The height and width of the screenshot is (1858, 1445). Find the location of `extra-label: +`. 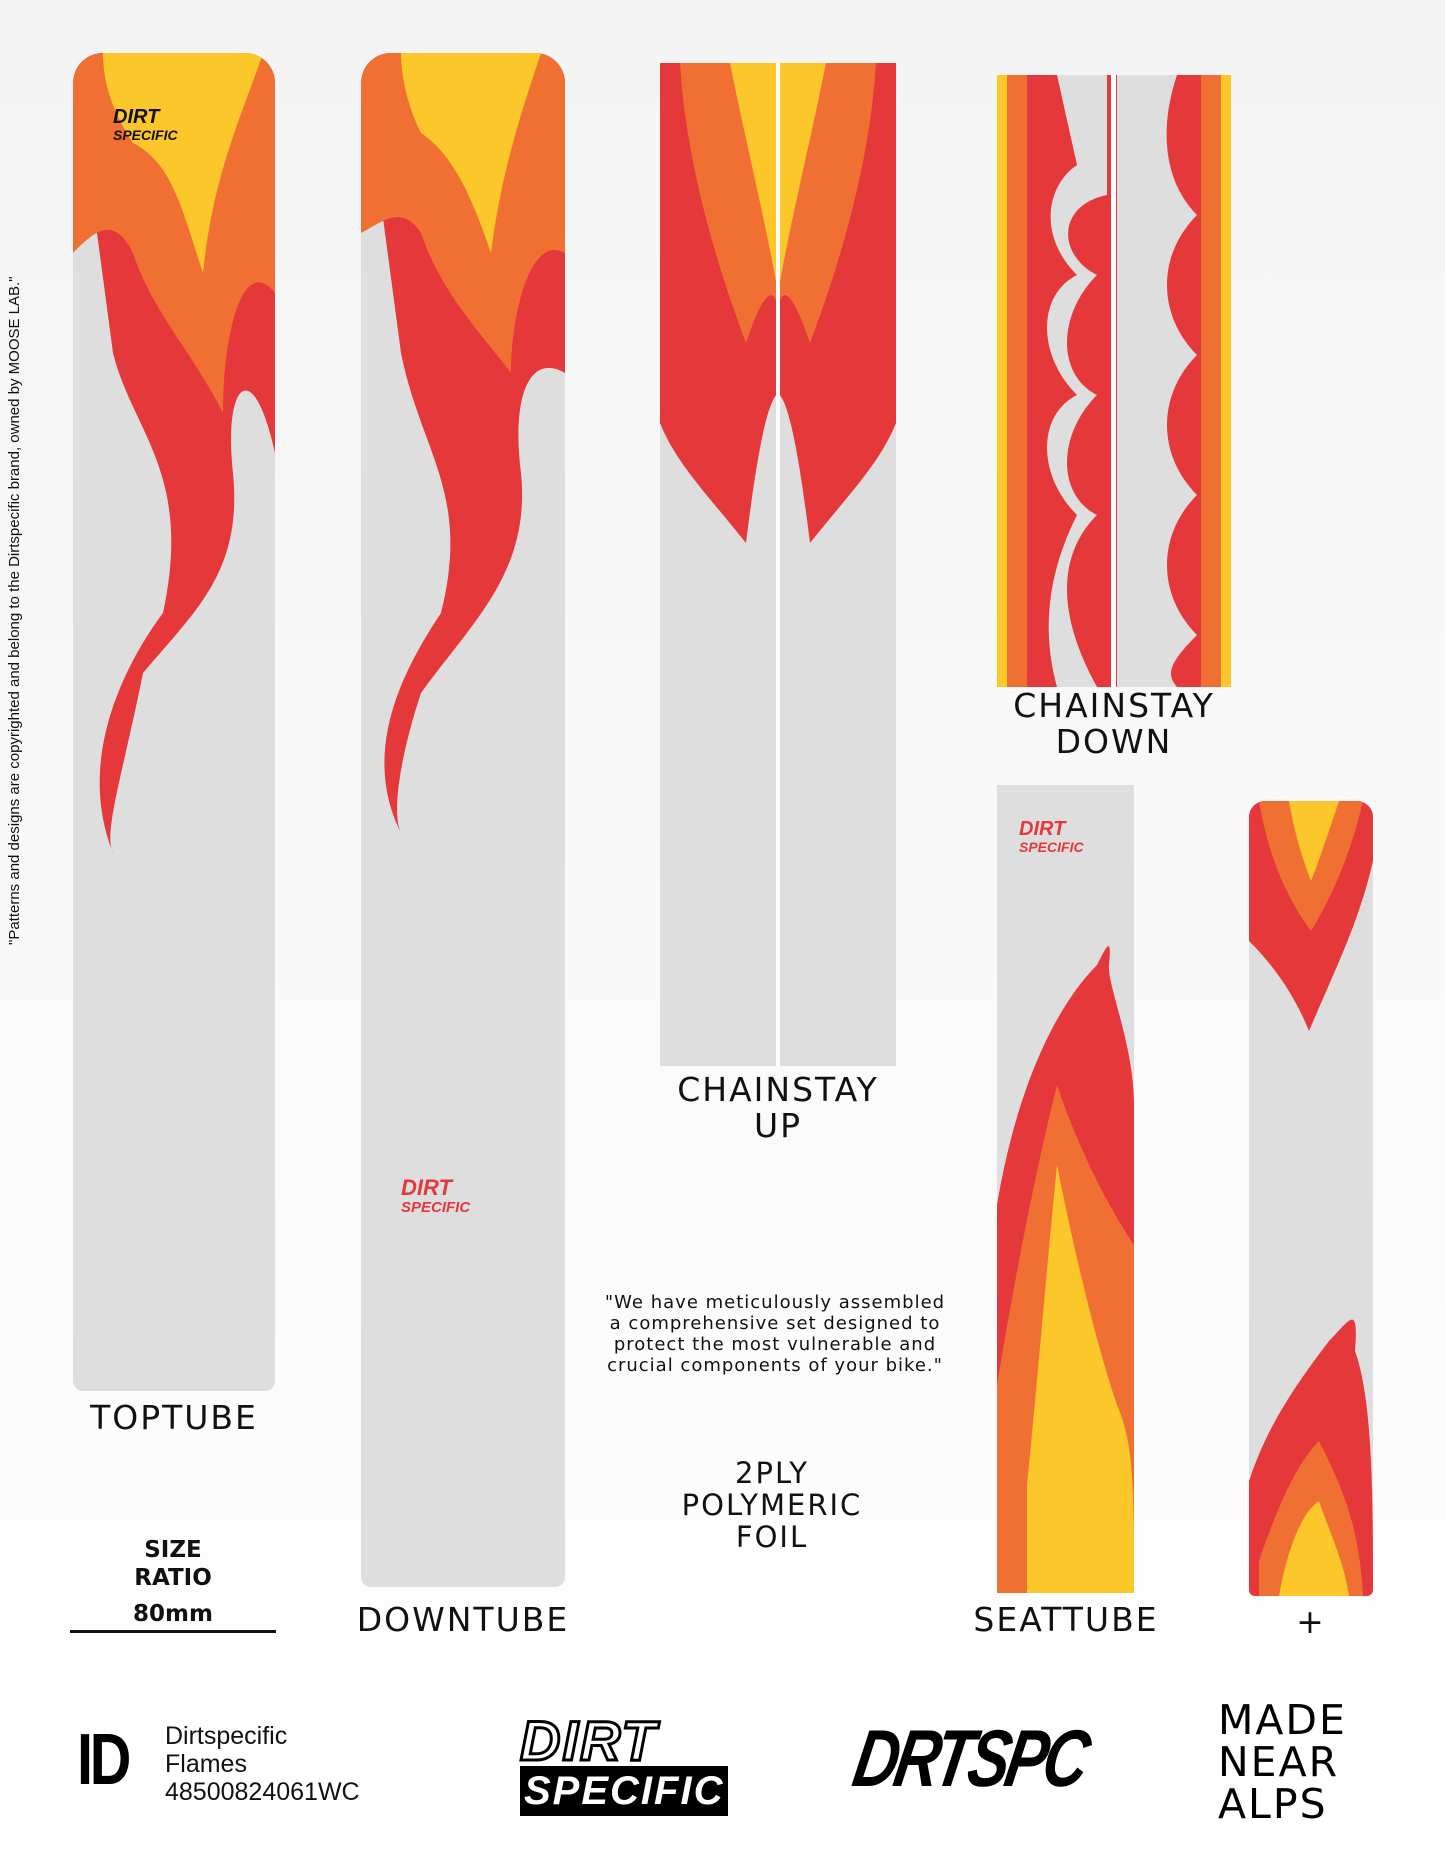

extra-label: + is located at coordinates (1311, 1621).